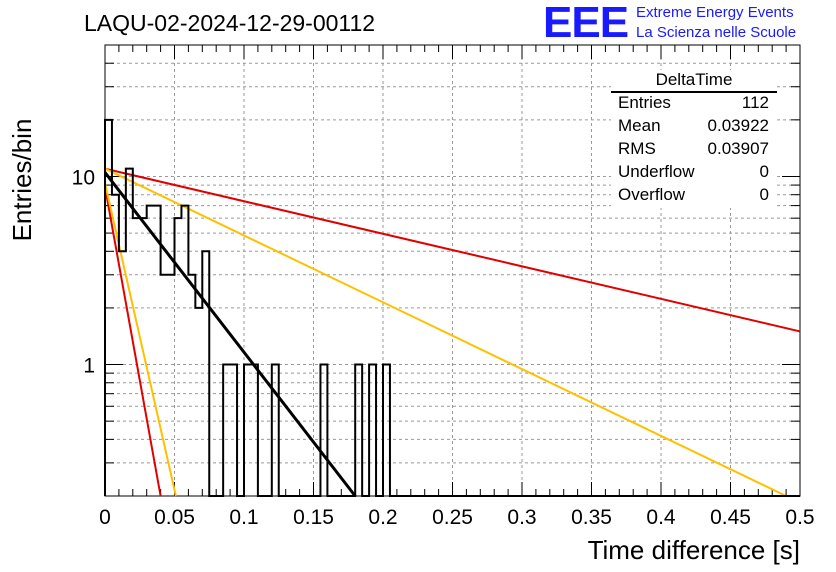 Image resolution: width=836 pixels, height=572 pixels. Describe the element at coordinates (637, 148) in the screenshot. I see `stats-label: RMS` at that location.